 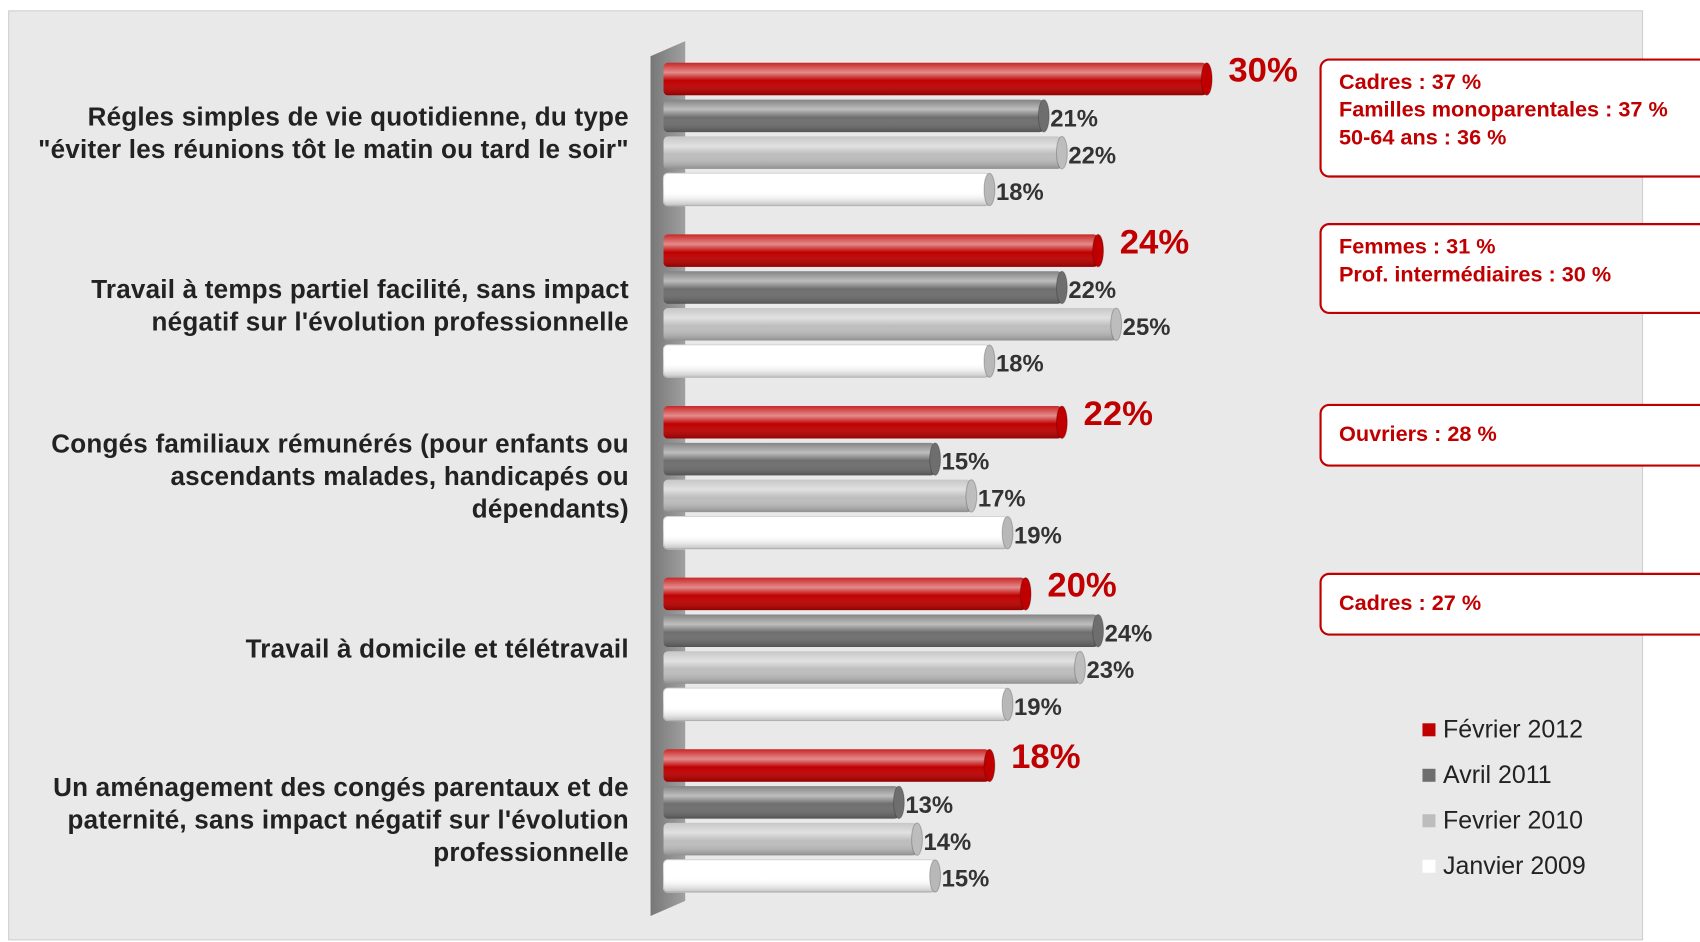 What do you see at coordinates (1410, 602) in the screenshot?
I see `annotation-text: Cadres : 27 %` at bounding box center [1410, 602].